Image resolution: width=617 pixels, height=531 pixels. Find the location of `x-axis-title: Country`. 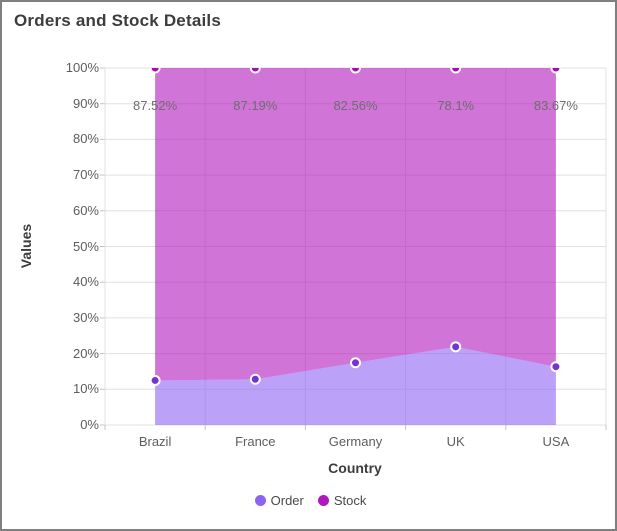

x-axis-title: Country is located at coordinates (355, 468).